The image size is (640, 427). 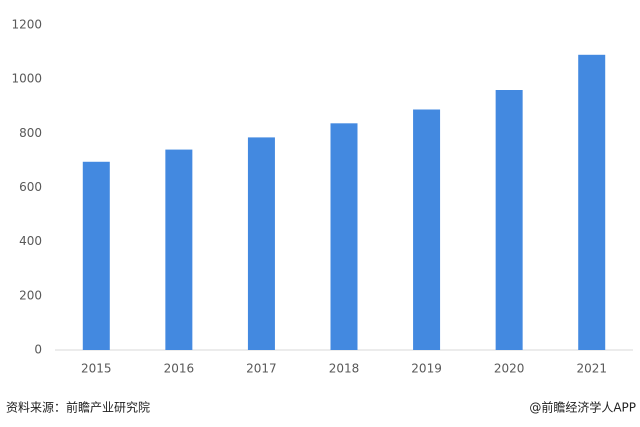 What do you see at coordinates (26, 25) in the screenshot?
I see `y-tick-label: 1200` at bounding box center [26, 25].